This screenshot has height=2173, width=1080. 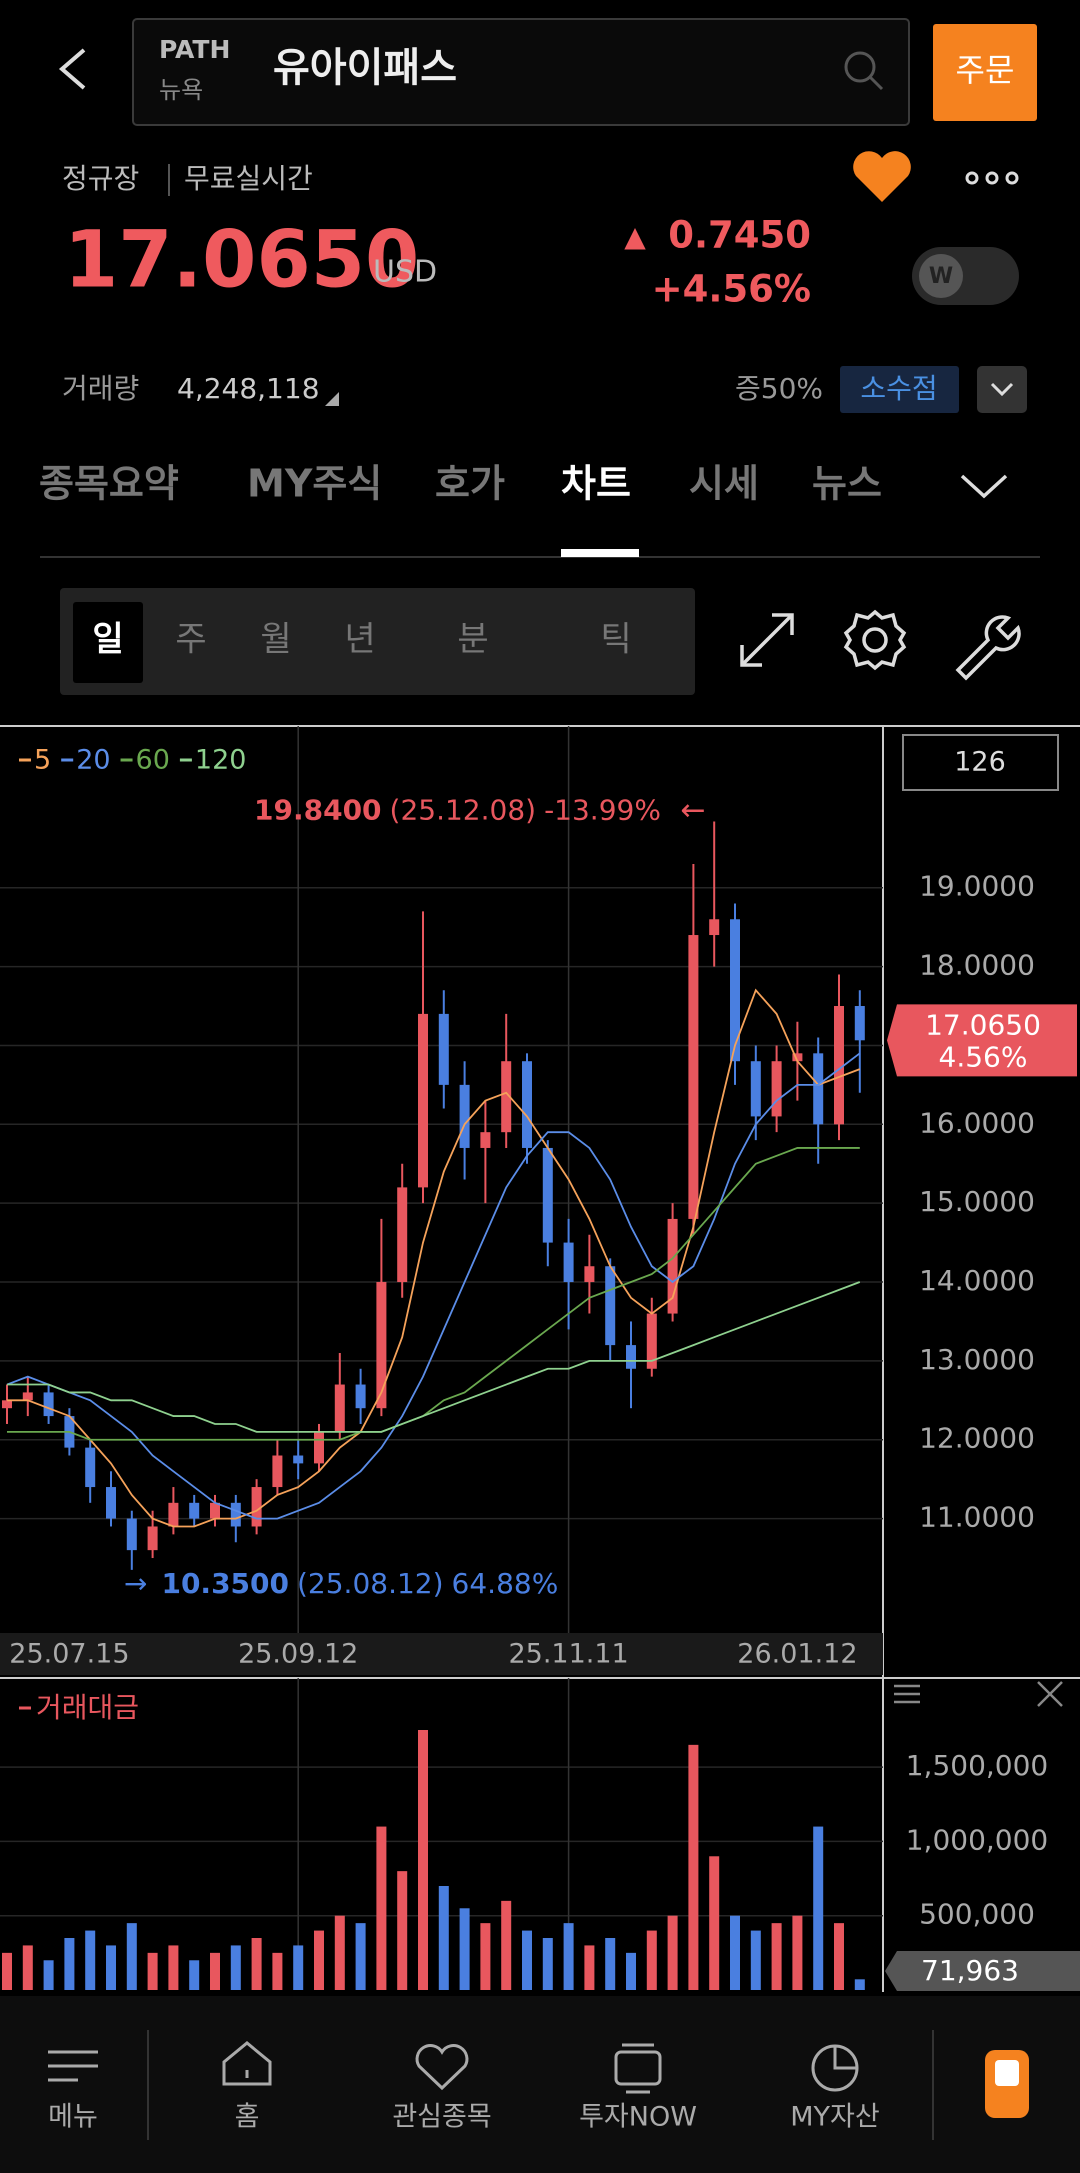 I want to click on legend-label: 120, so click(x=221, y=760).